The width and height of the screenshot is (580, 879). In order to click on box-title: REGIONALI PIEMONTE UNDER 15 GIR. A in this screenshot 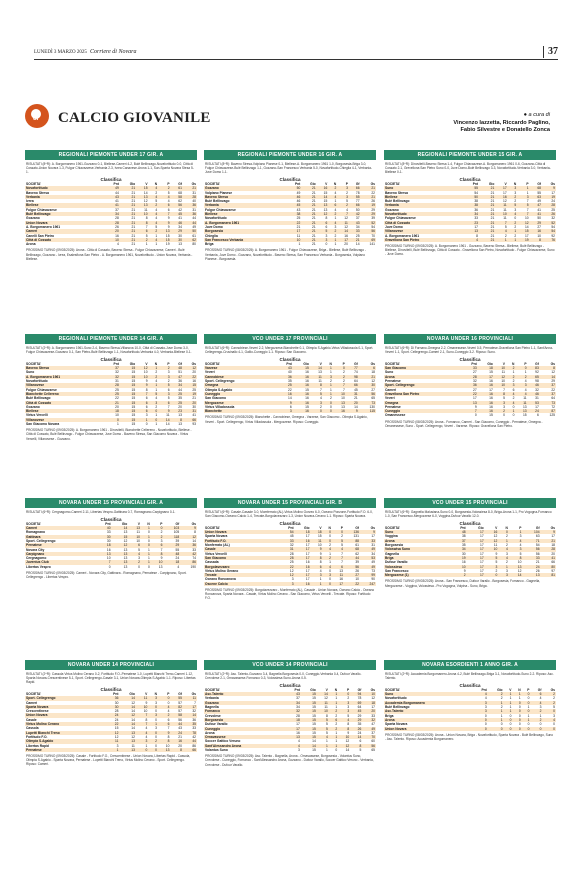, I will do `click(470, 155)`.